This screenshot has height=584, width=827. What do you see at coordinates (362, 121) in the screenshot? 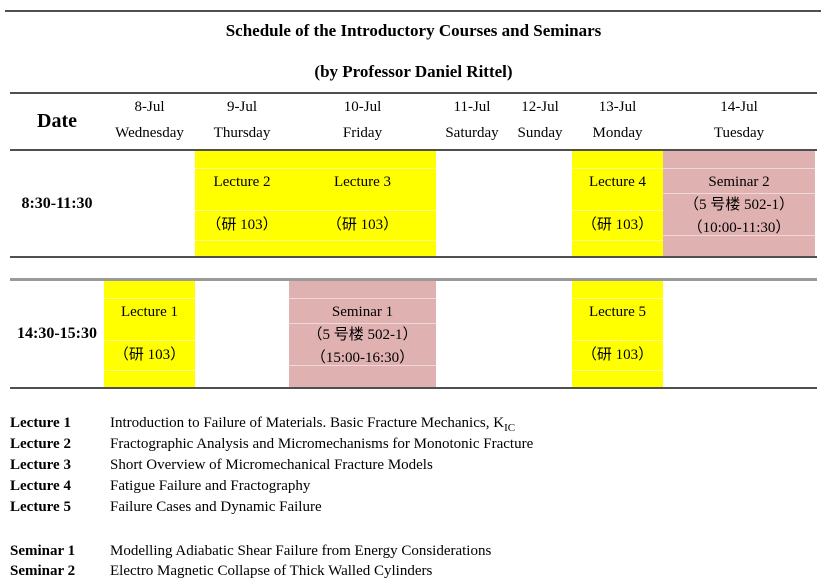
I see `header-cell-fri: 10-Jul Friday` at bounding box center [362, 121].